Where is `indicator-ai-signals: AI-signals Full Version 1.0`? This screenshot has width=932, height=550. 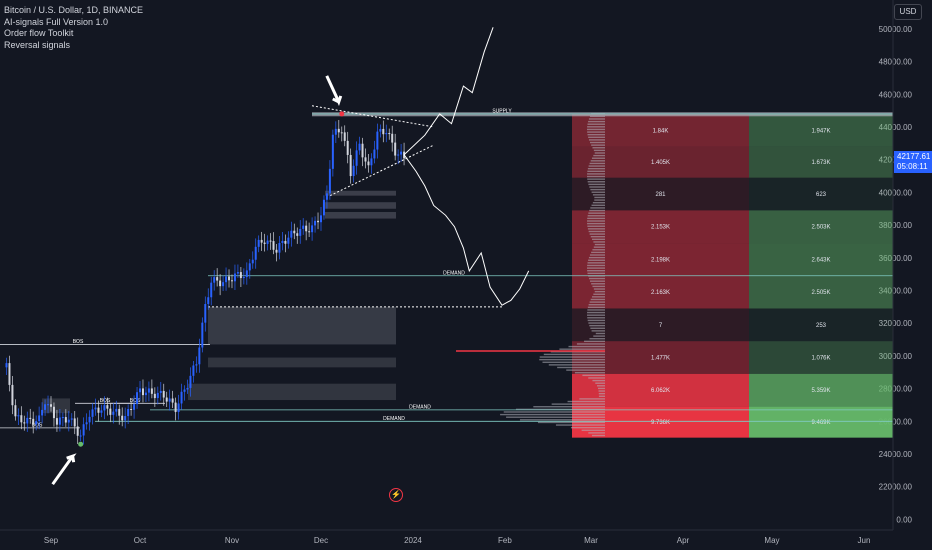 indicator-ai-signals: AI-signals Full Version 1.0 is located at coordinates (56, 21).